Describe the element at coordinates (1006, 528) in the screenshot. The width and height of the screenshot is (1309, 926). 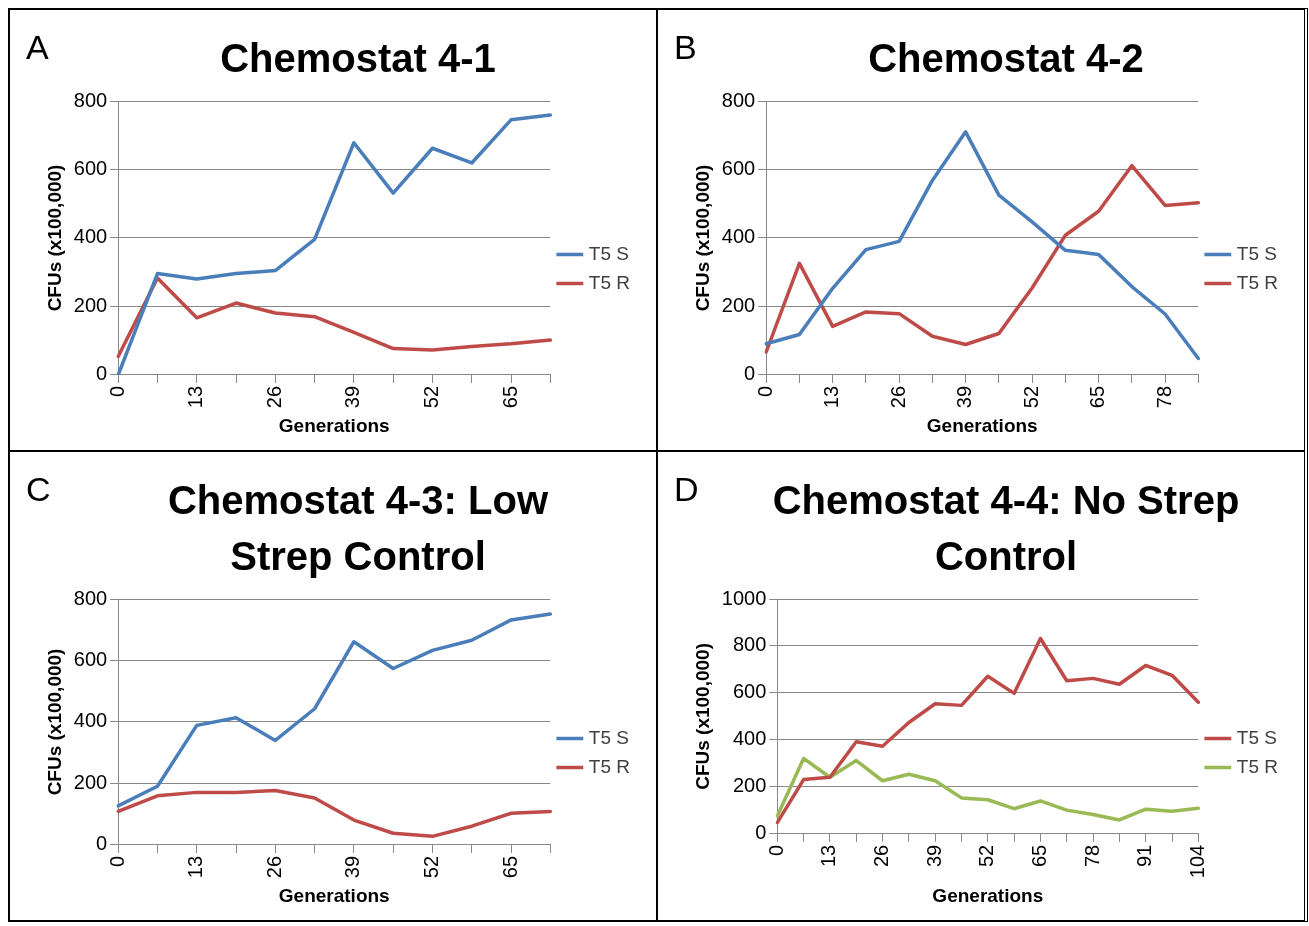
I see `chart-title: Chemostat 4-4: No Strep Control` at that location.